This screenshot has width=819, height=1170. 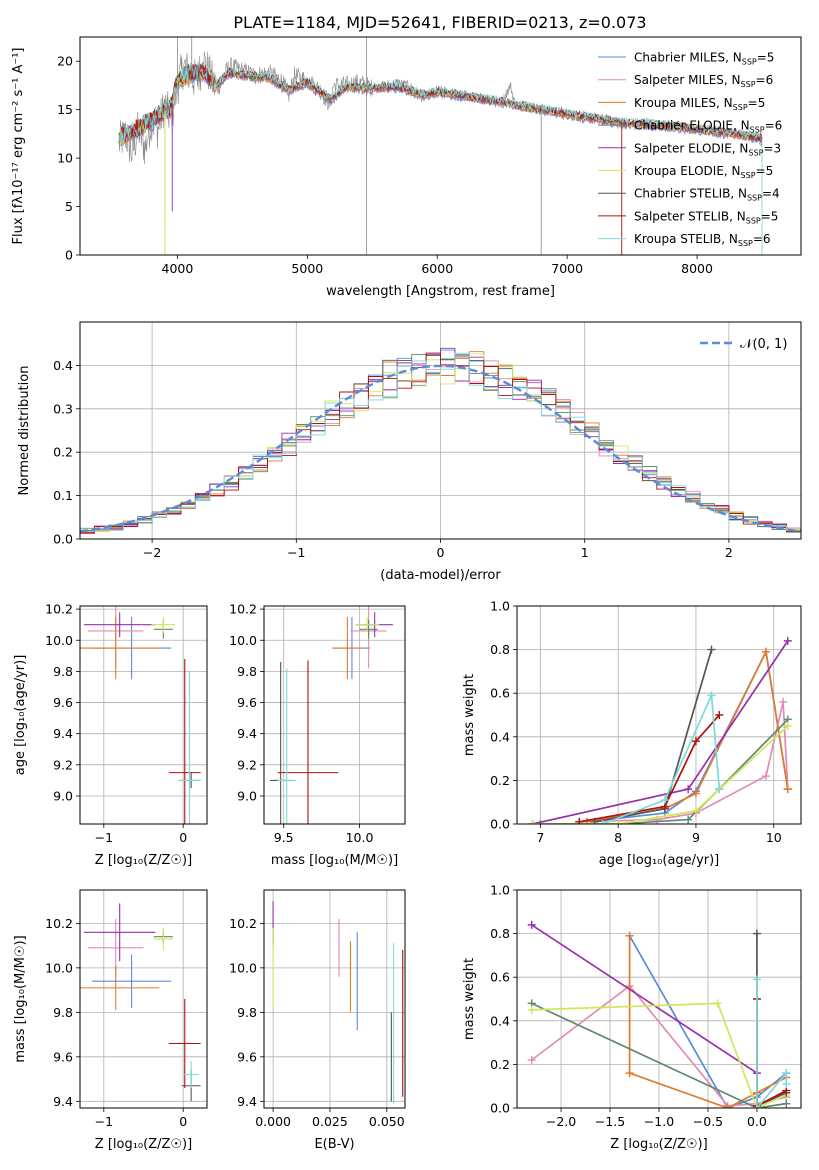 What do you see at coordinates (189, 747) in the screenshot?
I see `errorbar-kroupa-stelib` at bounding box center [189, 747].